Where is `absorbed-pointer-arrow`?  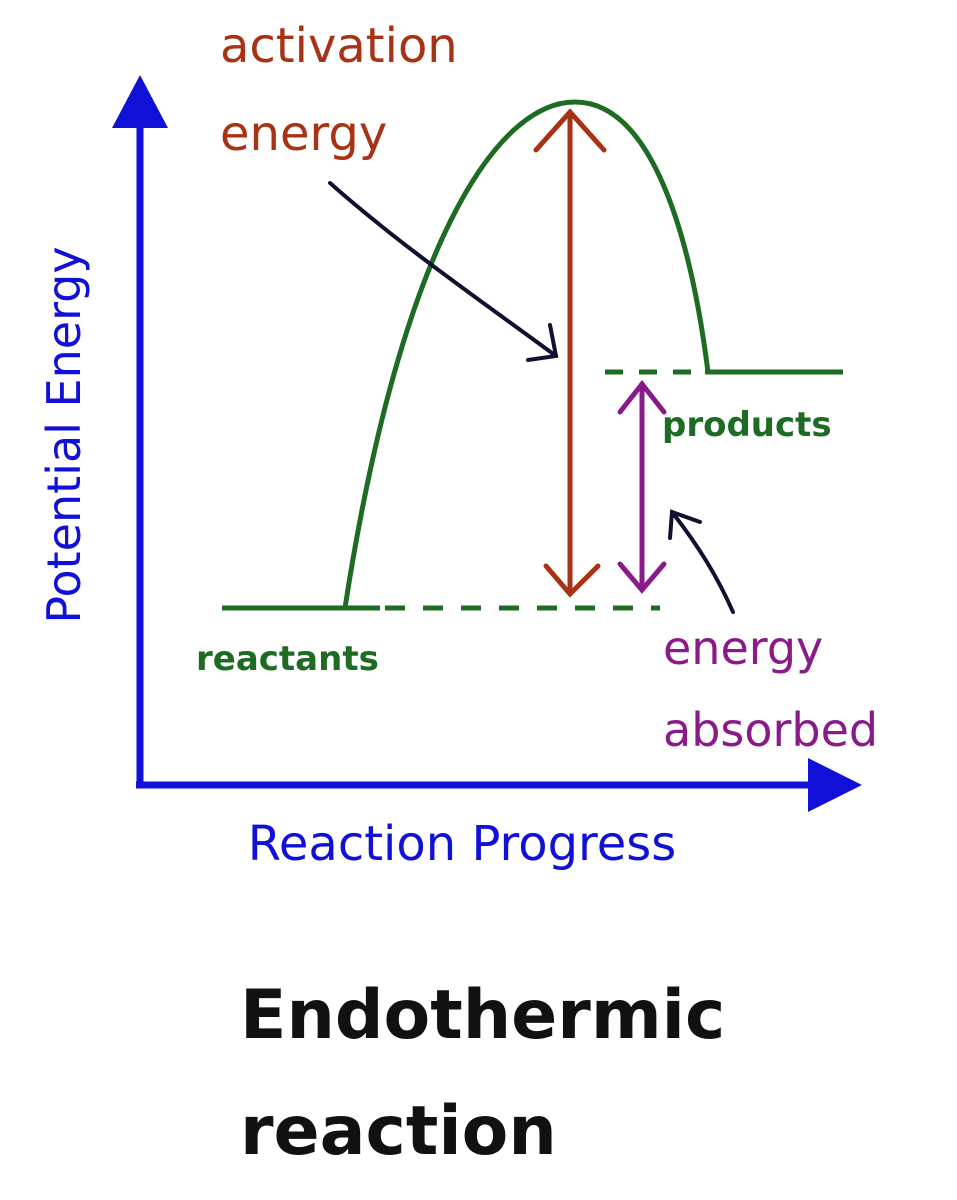
absorbed-pointer-arrow is located at coordinates (701, 561).